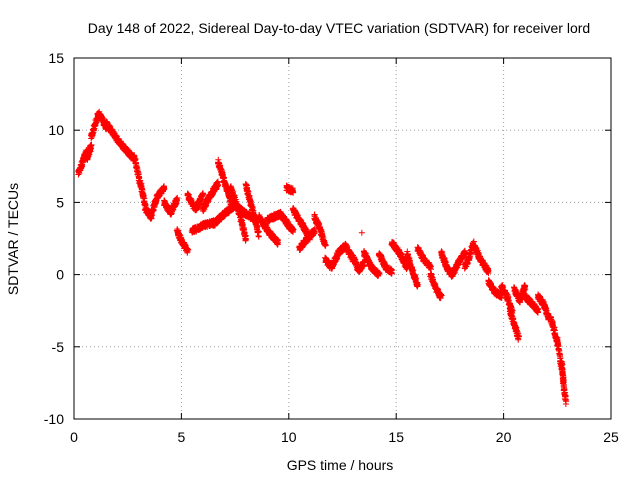 This screenshot has width=640, height=480. Describe the element at coordinates (58, 347) in the screenshot. I see `y-tick-label: -5` at that location.